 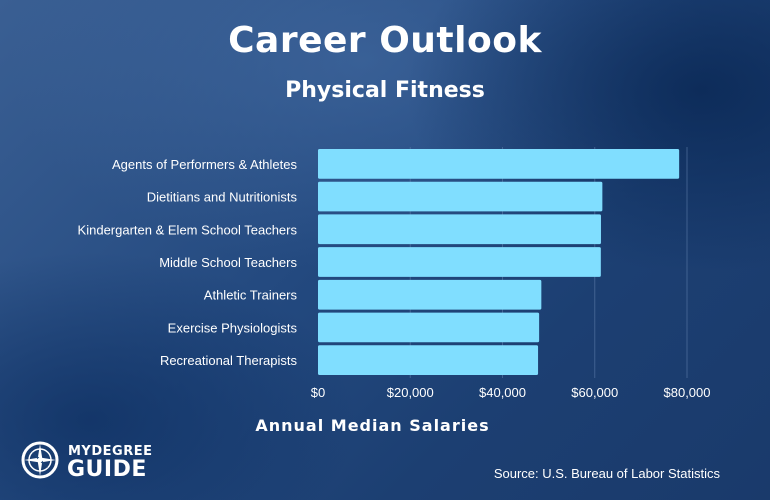 What do you see at coordinates (318, 392) in the screenshot?
I see `x-tick-label: $0` at bounding box center [318, 392].